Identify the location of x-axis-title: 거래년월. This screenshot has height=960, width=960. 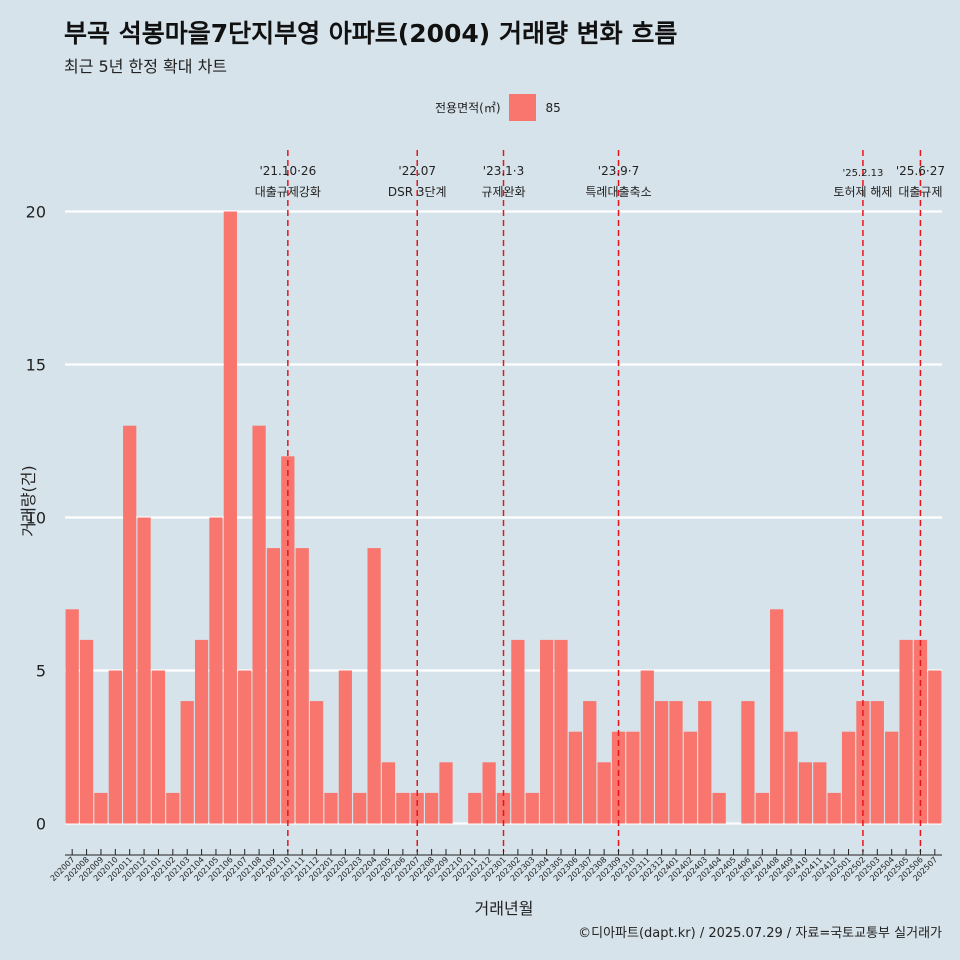
(504, 908).